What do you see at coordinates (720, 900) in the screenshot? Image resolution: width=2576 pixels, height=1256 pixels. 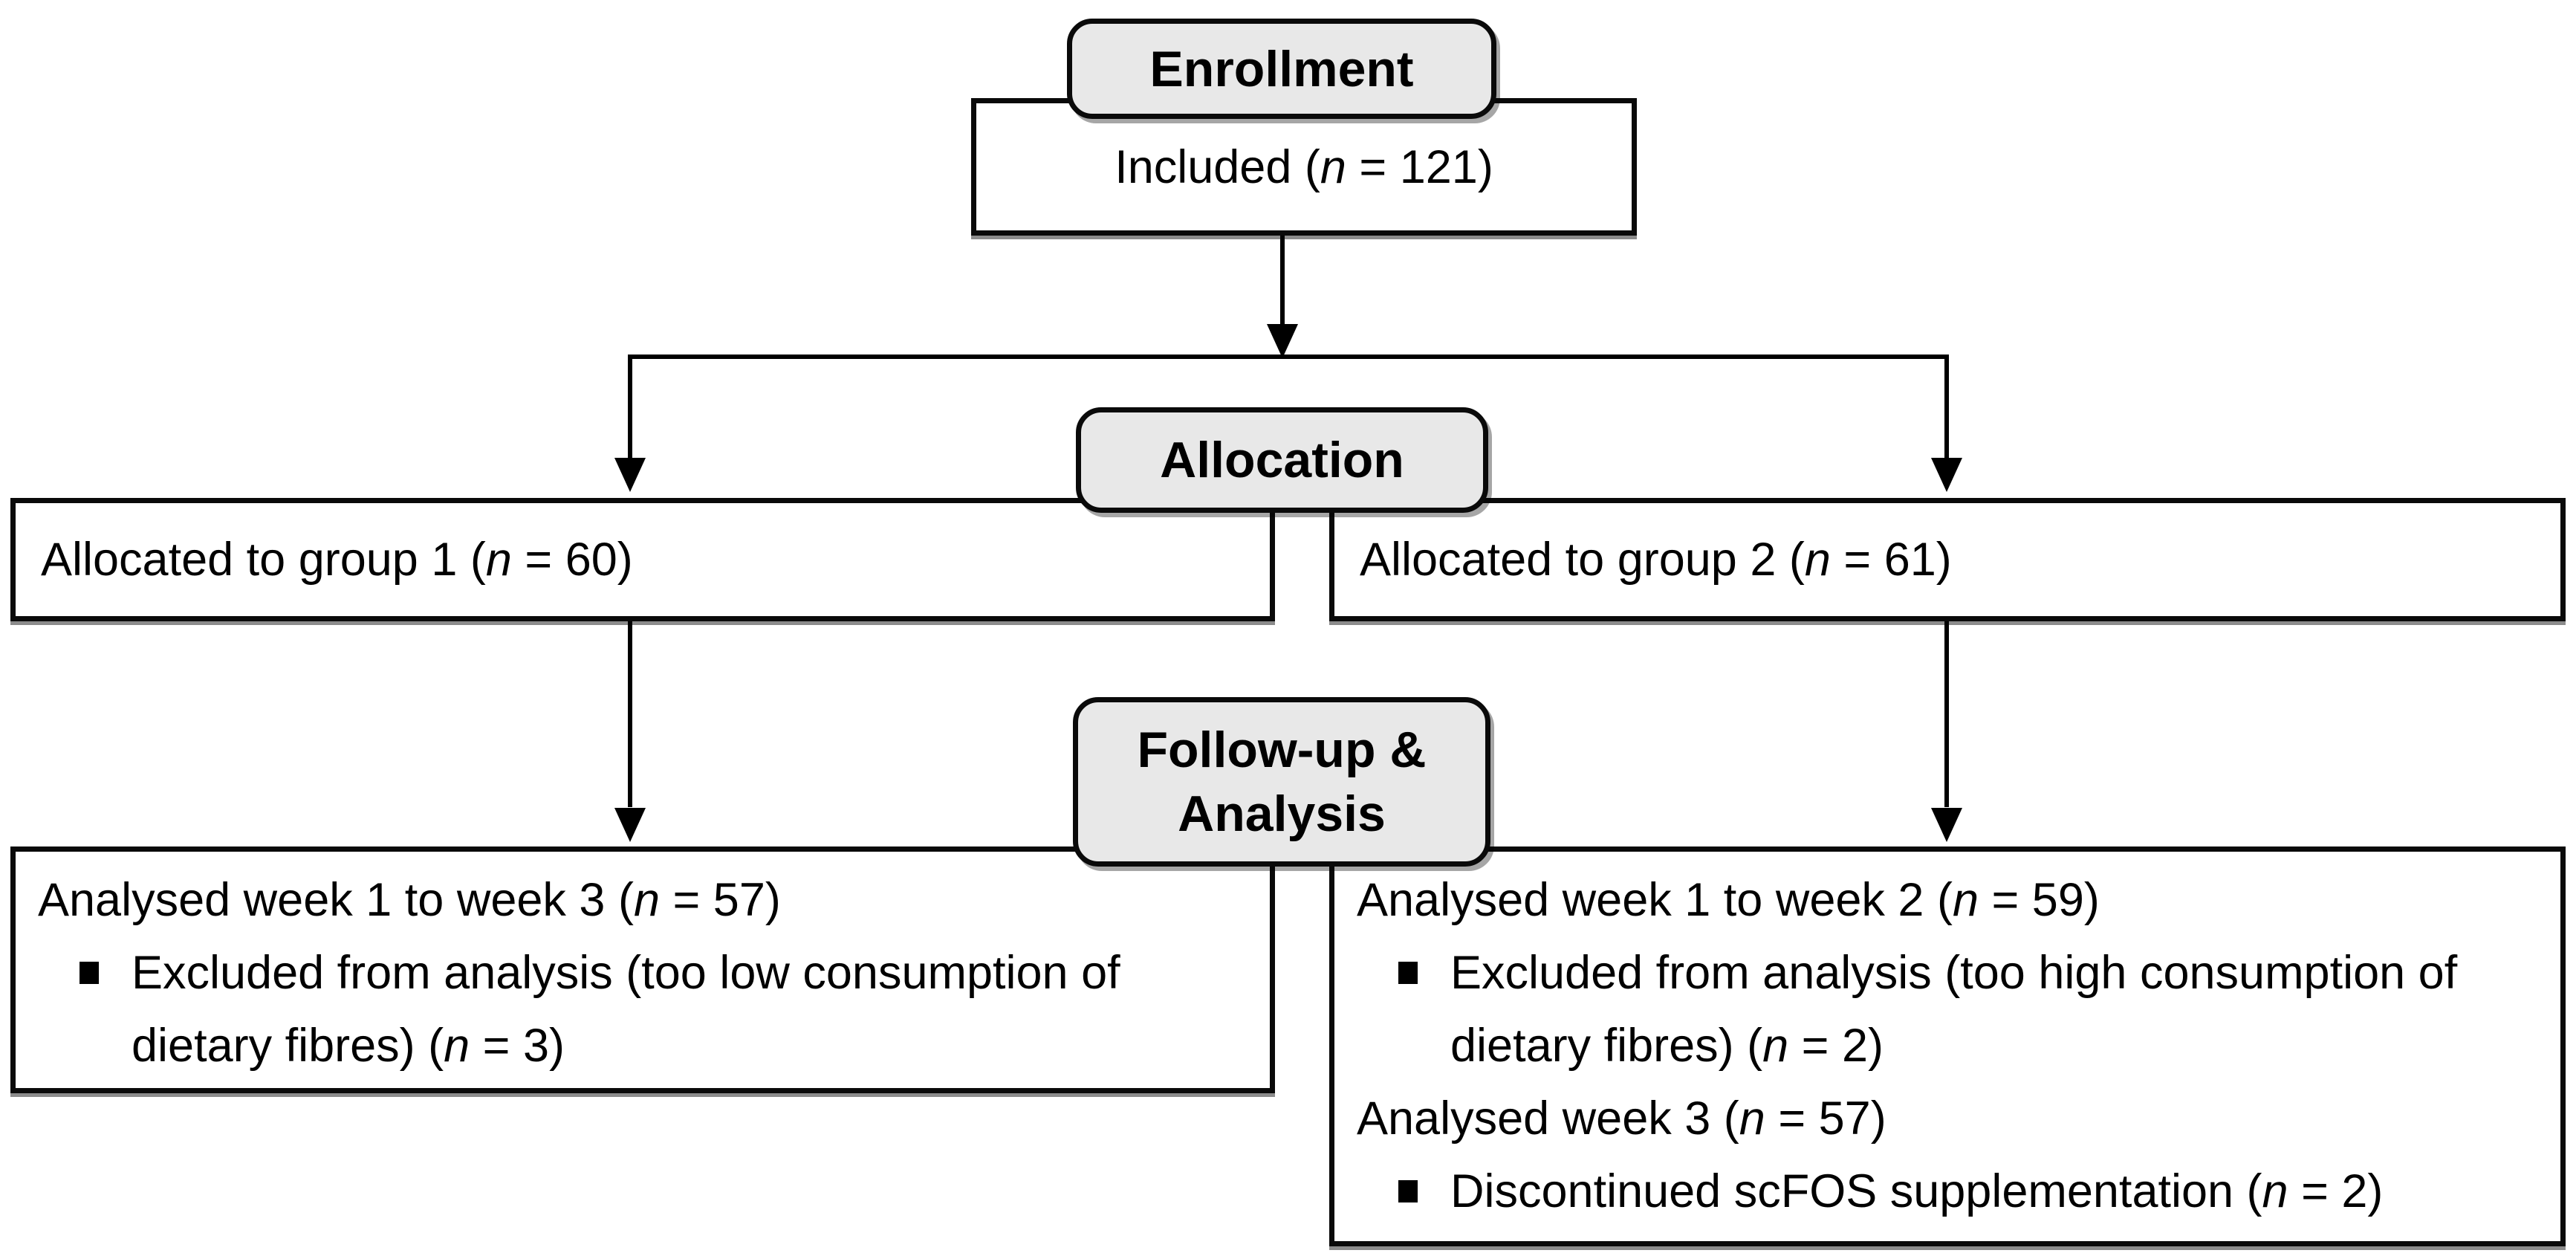 I see `analysis1-line1-post: = 57)` at bounding box center [720, 900].